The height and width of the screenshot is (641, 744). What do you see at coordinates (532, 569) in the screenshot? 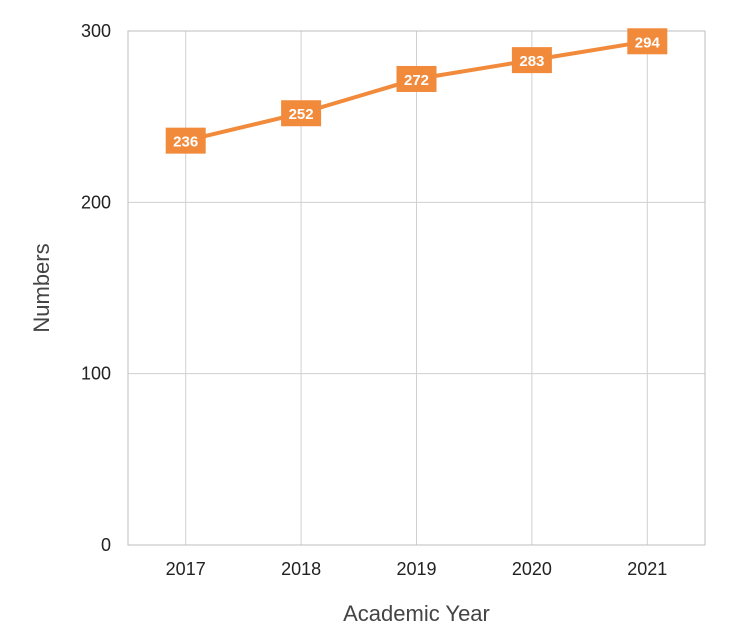
I see `x-tick-label: 2020` at bounding box center [532, 569].